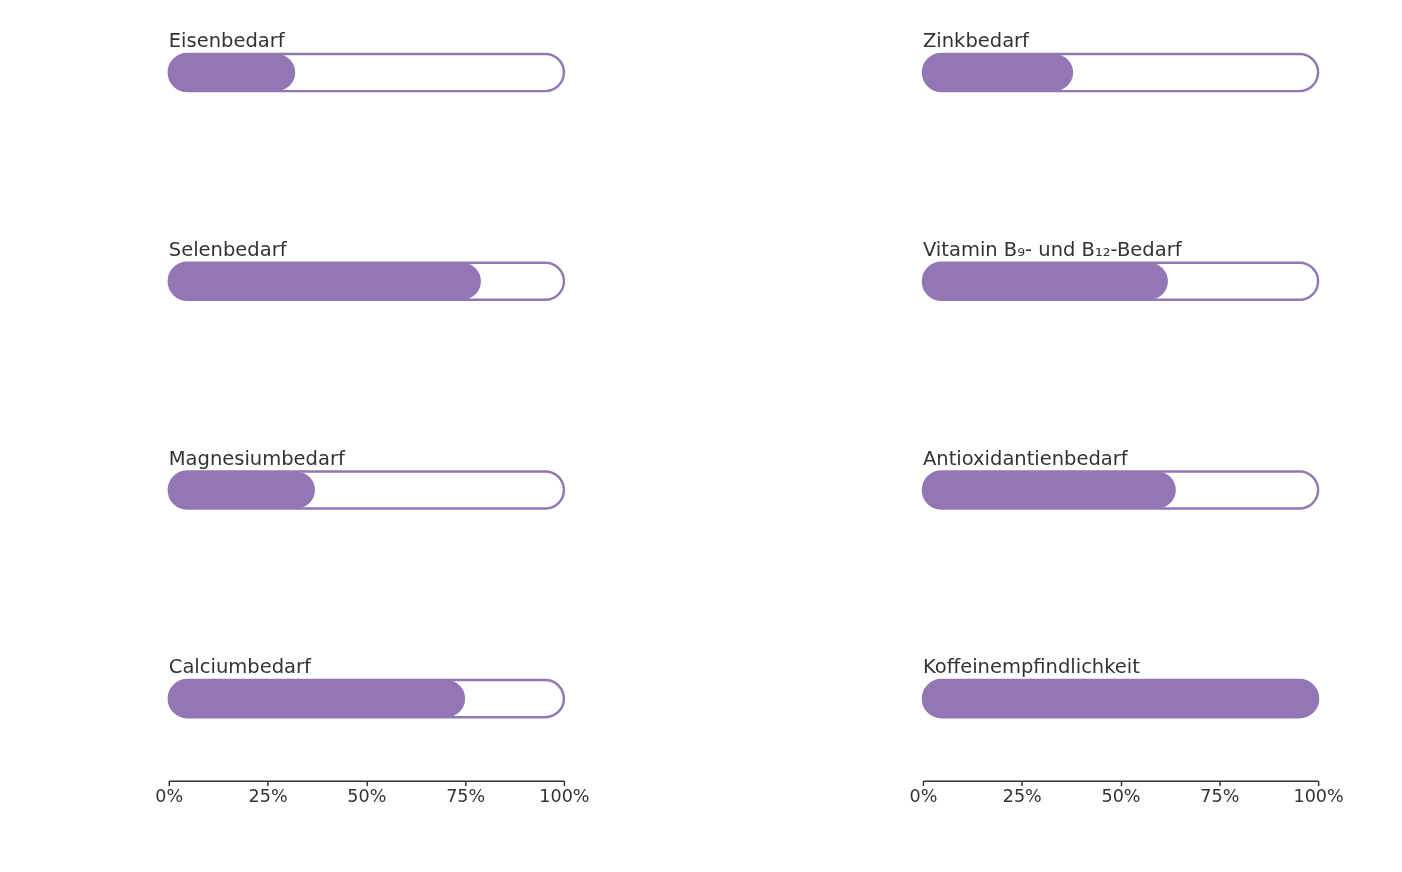 This screenshot has width=1402, height=872. Describe the element at coordinates (1031, 667) in the screenshot. I see `category-label: Koffeinempfindlichkeit` at that location.